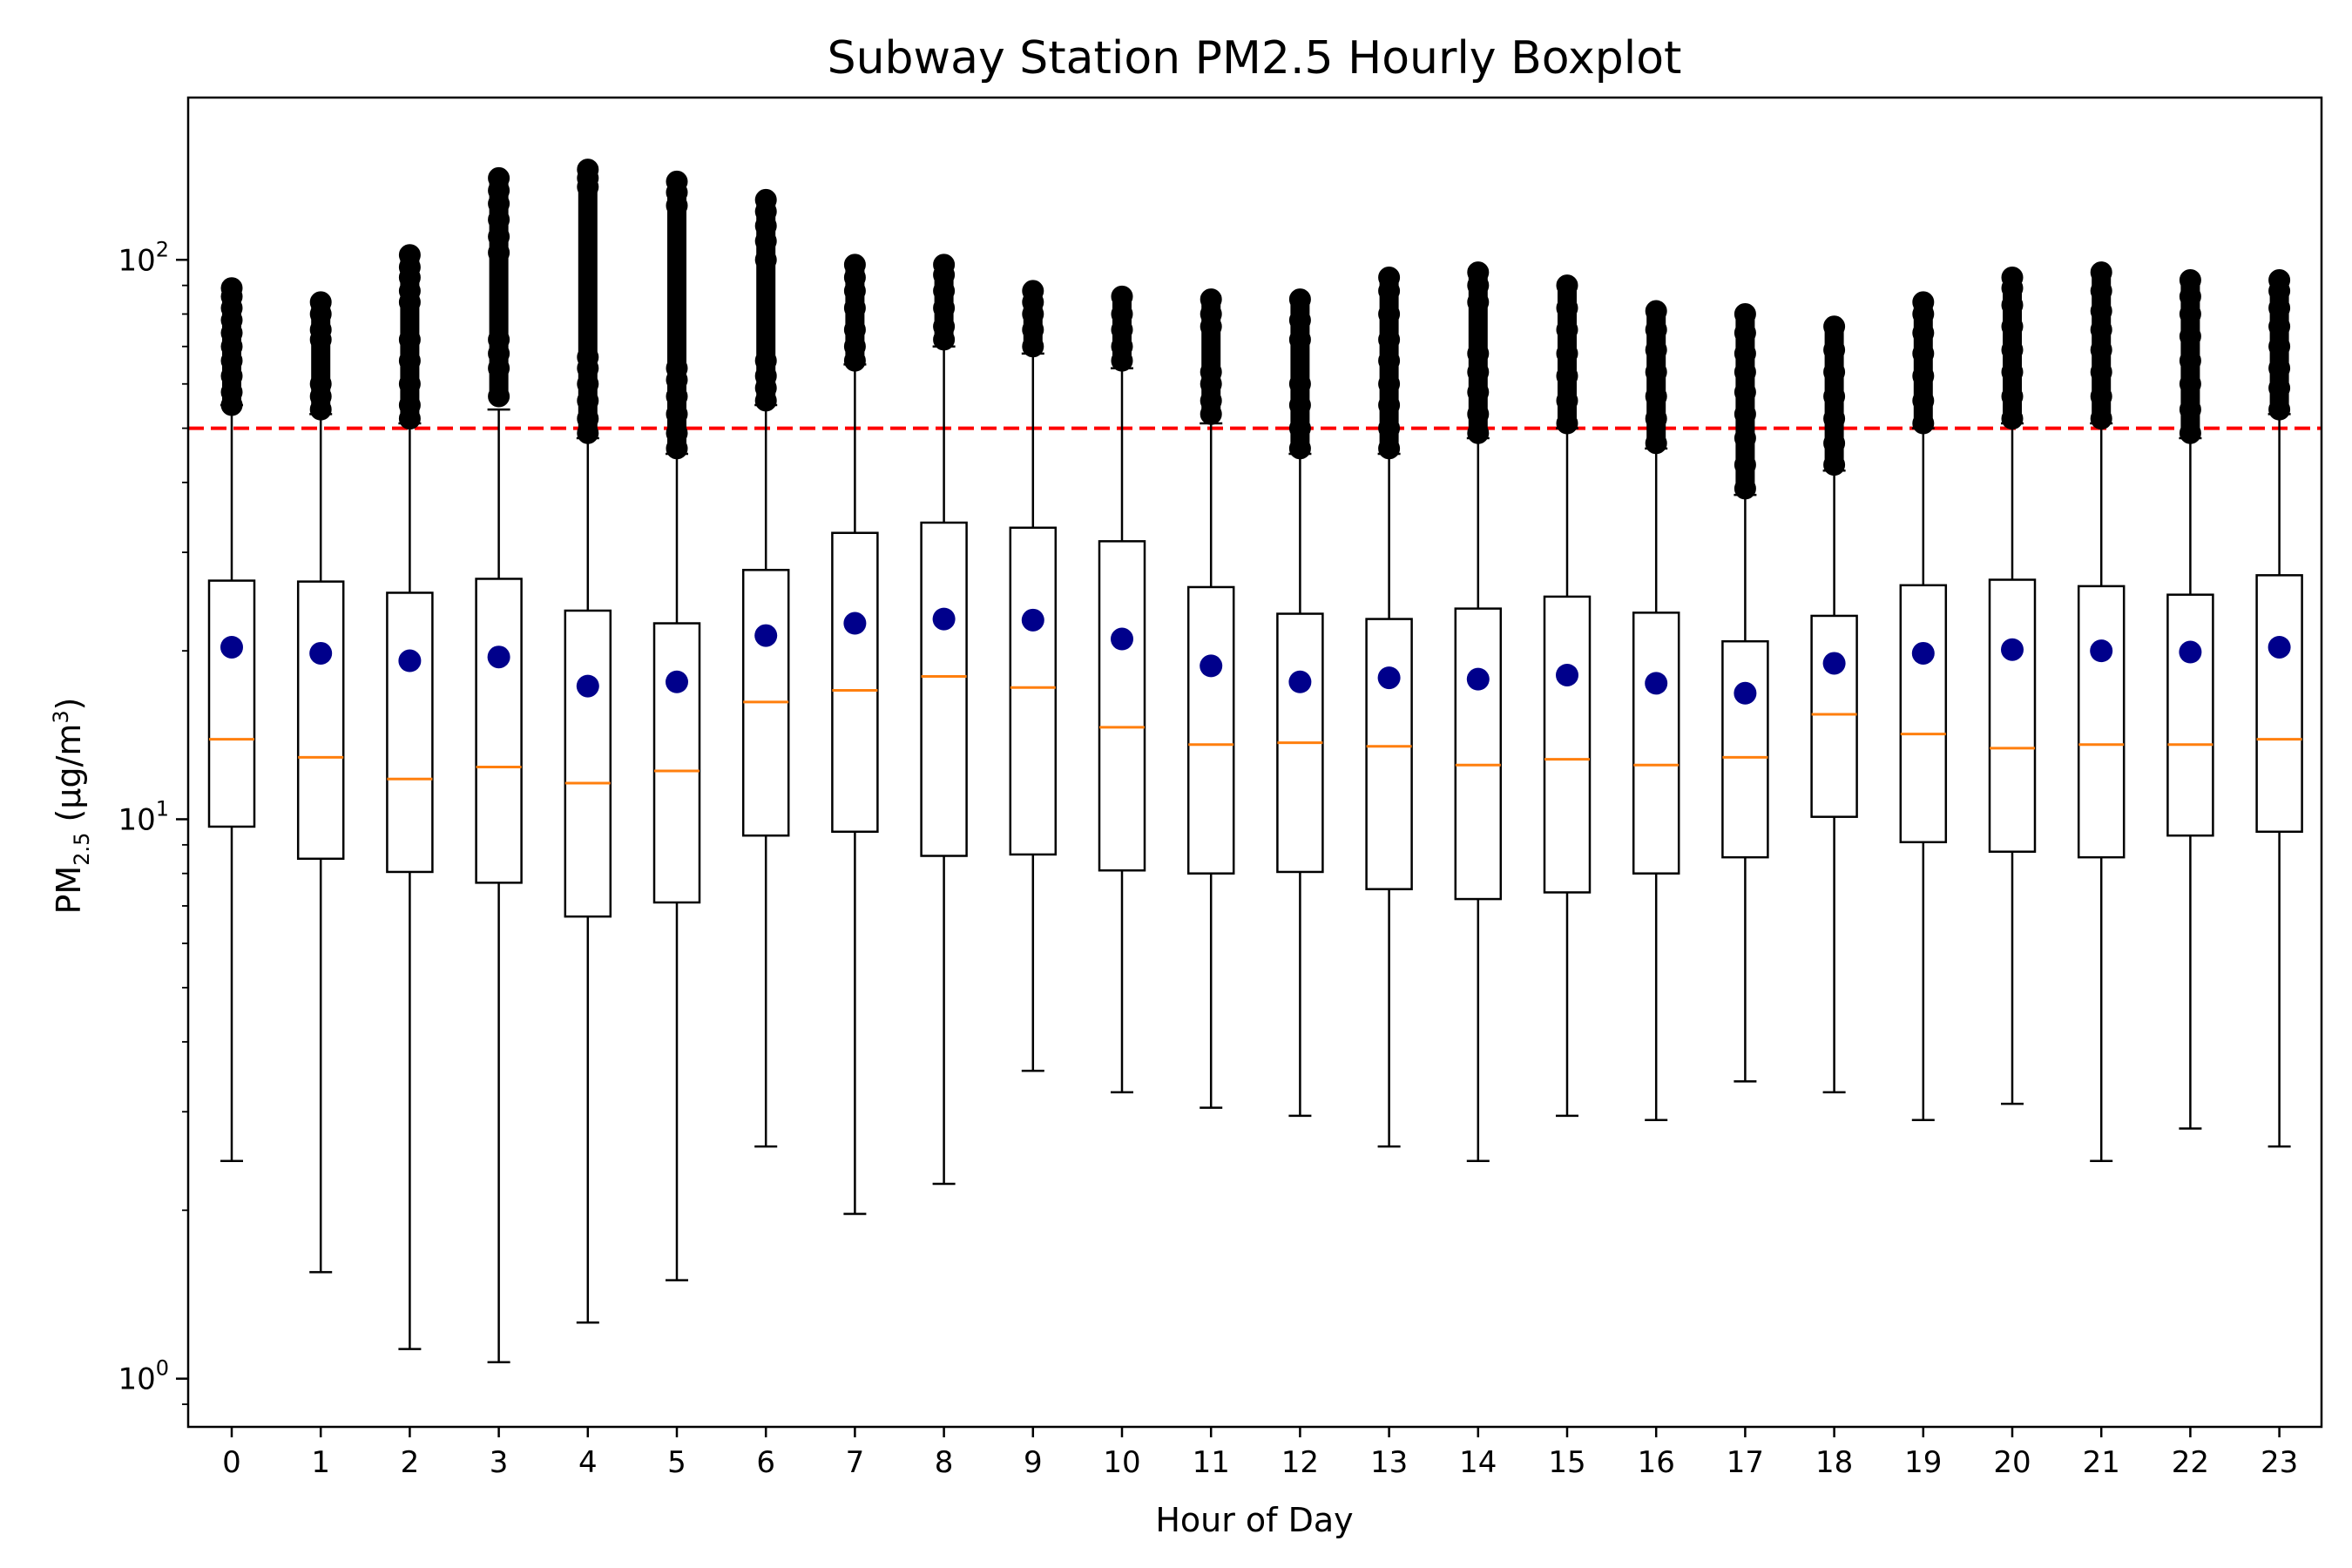  What do you see at coordinates (1566, 1462) in the screenshot?
I see `x-tick-label: 15` at bounding box center [1566, 1462].